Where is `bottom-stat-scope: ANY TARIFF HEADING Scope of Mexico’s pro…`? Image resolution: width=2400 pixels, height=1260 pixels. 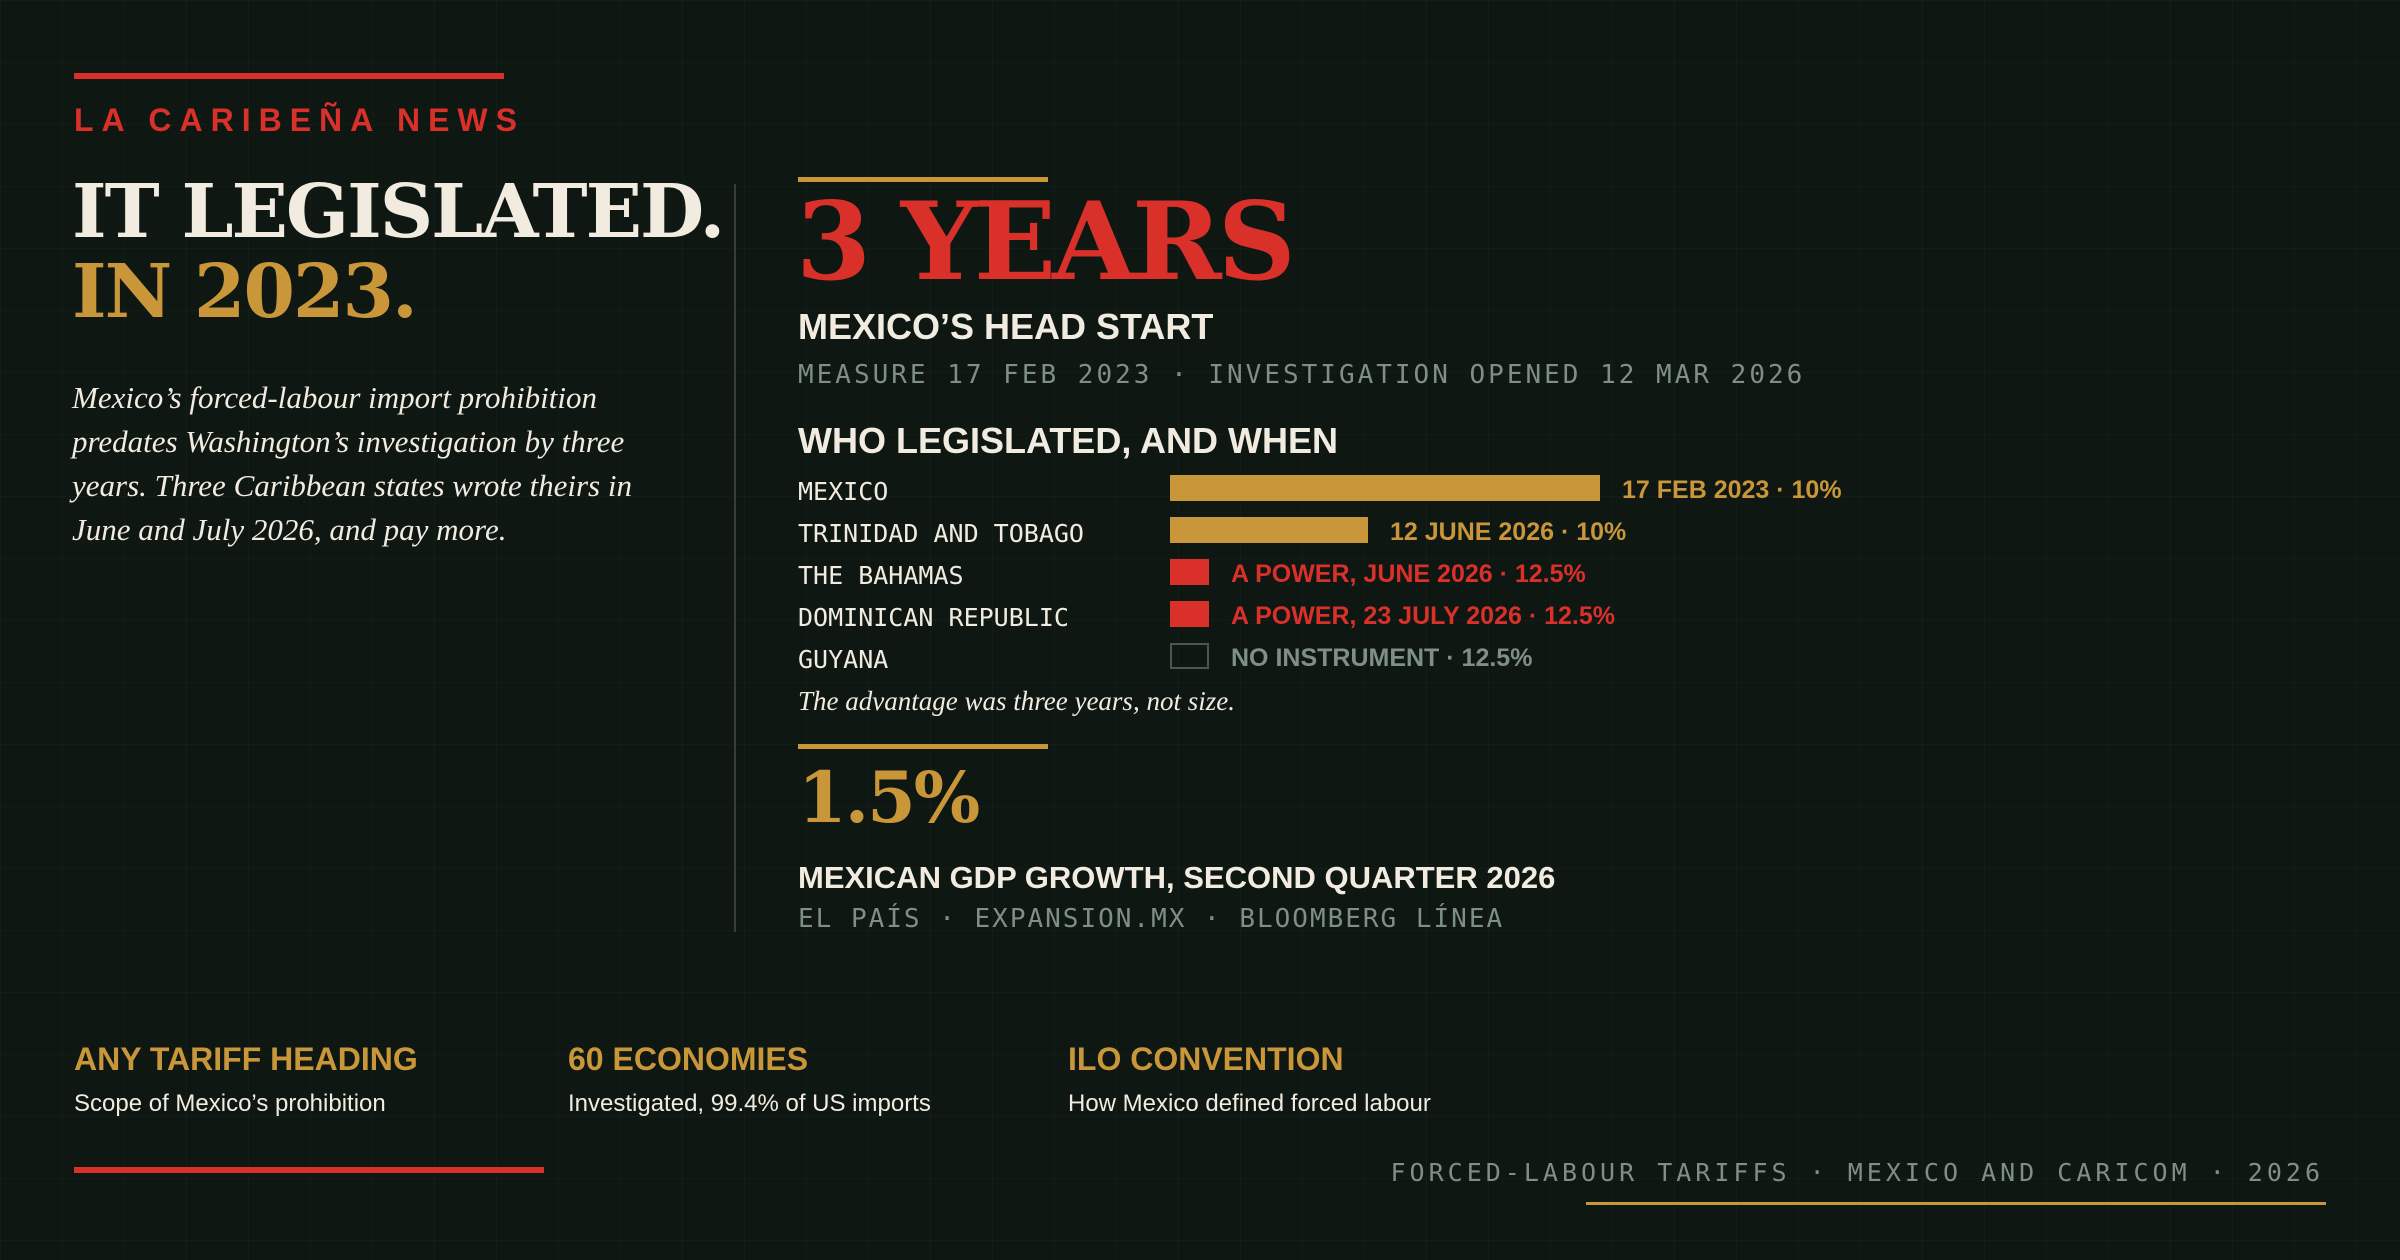 bottom-stat-scope: ANY TARIFF HEADING Scope of Mexico’s pro… is located at coordinates (246, 1079).